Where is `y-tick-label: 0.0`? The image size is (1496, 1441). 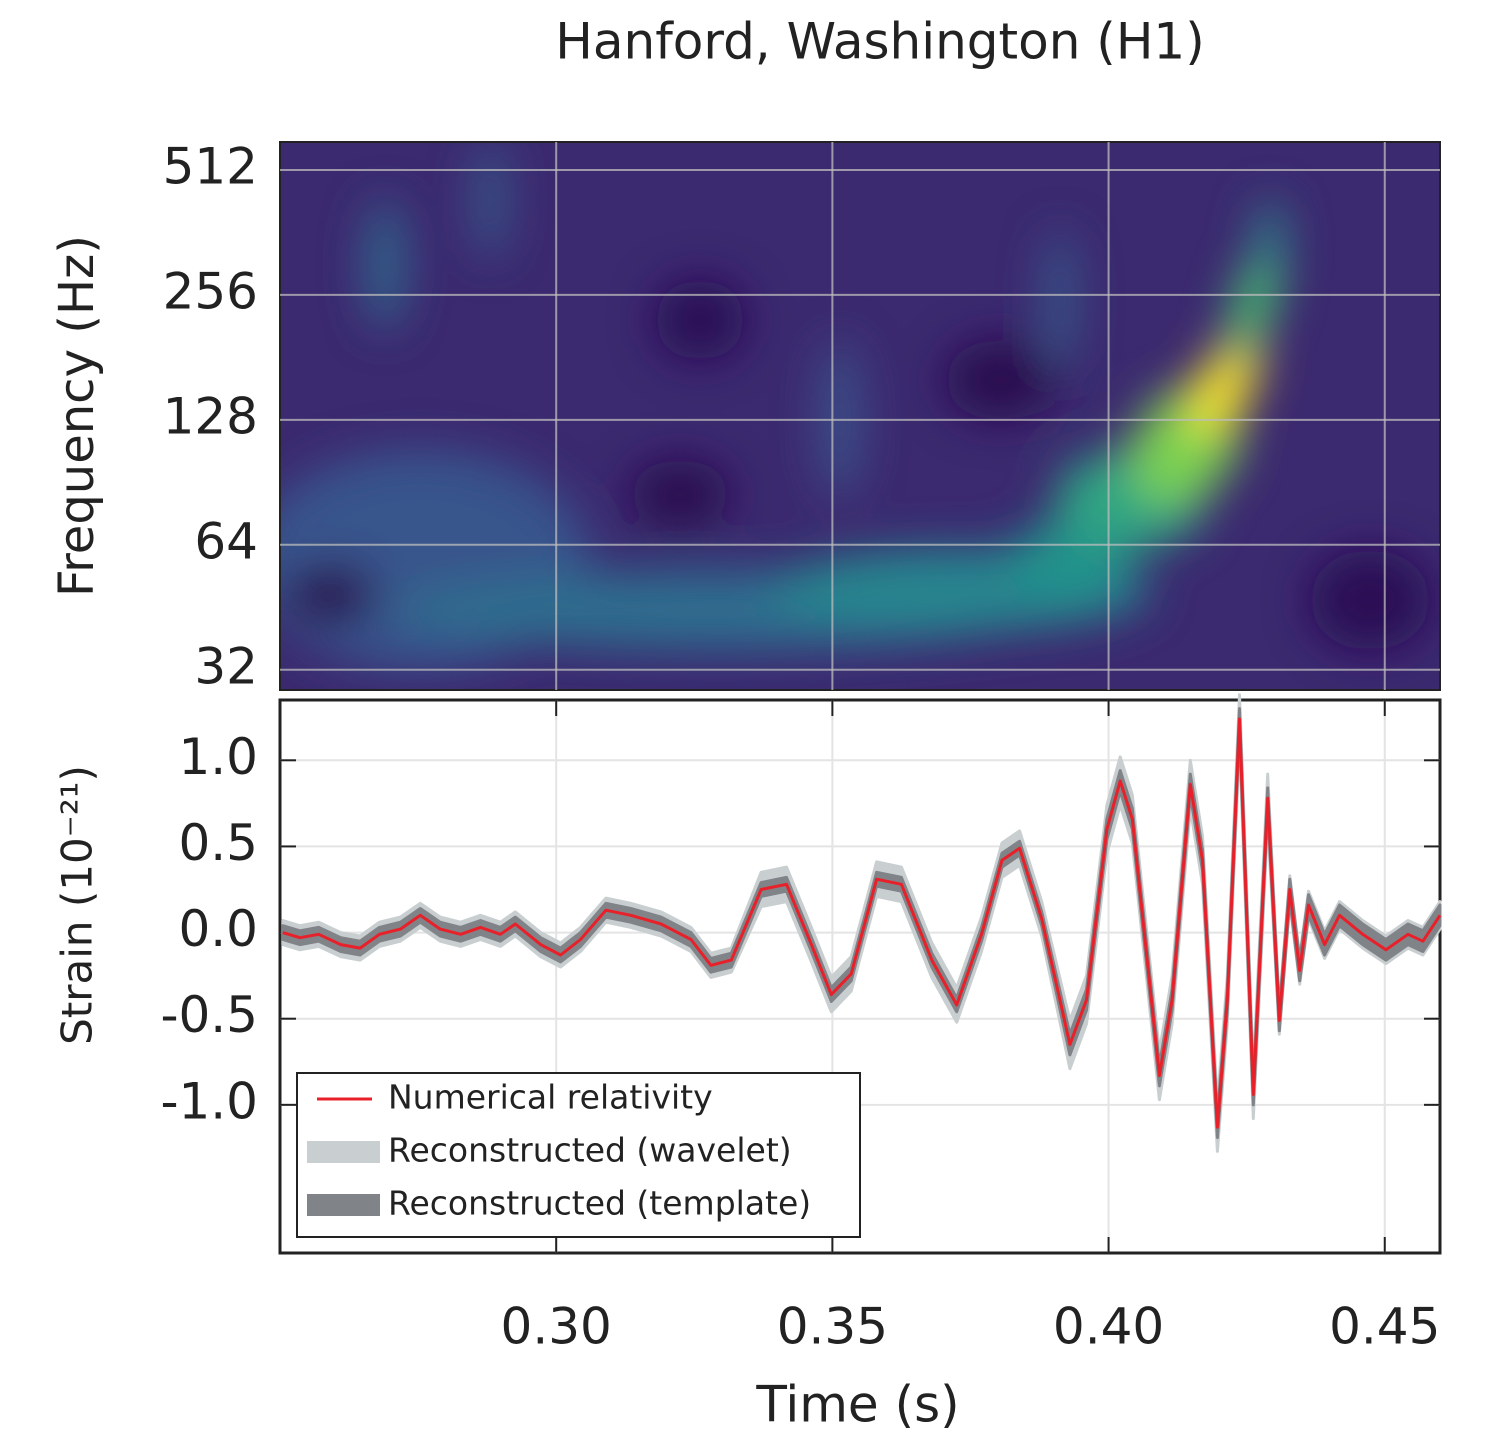 y-tick-label: 0.0 is located at coordinates (218, 929).